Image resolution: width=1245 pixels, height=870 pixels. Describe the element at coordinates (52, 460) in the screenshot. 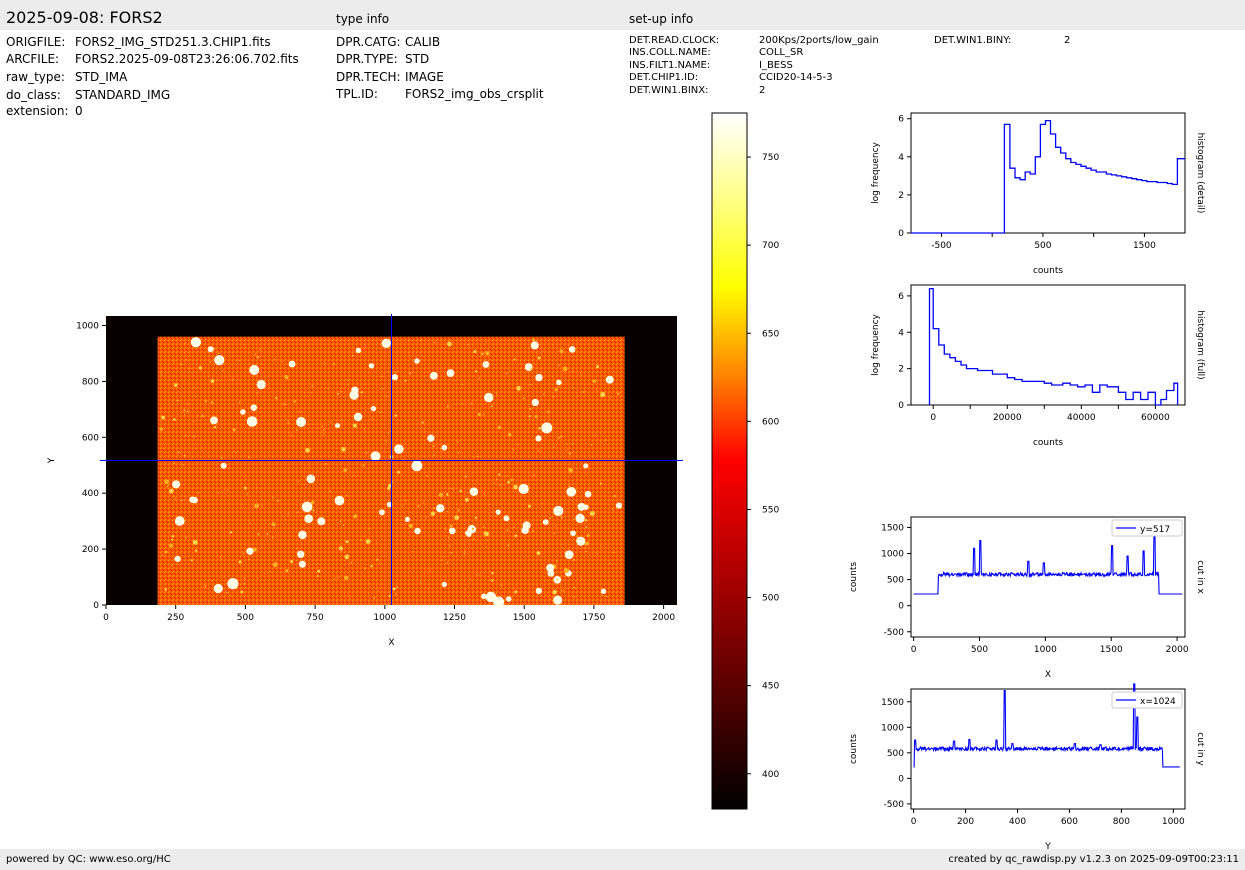

I see `image-y-label: Y` at that location.